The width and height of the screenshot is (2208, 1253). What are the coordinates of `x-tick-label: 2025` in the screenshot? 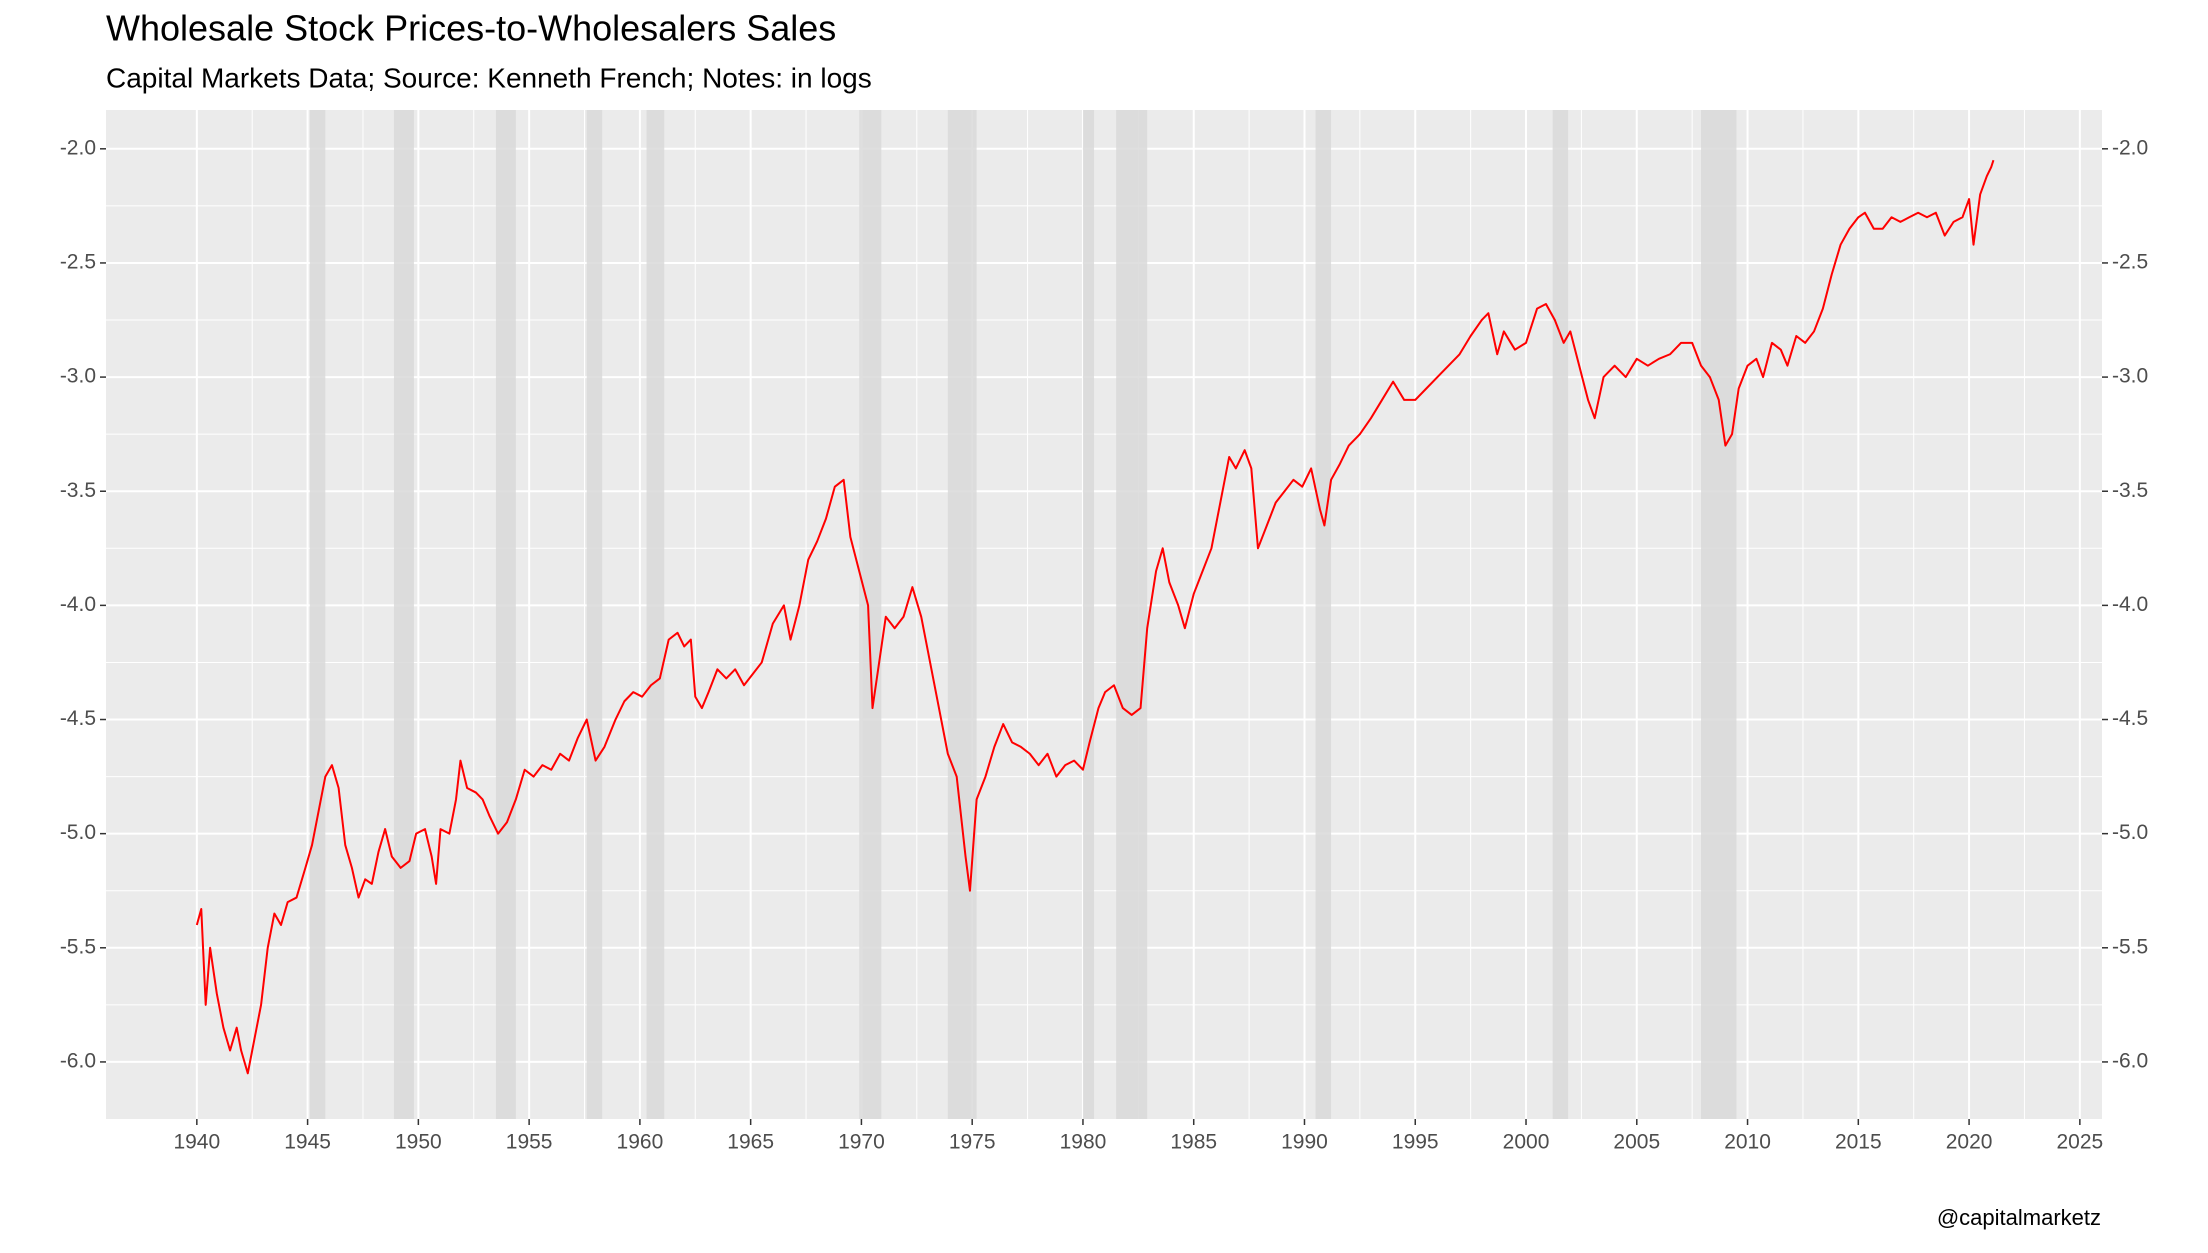 It's located at (2079, 1142).